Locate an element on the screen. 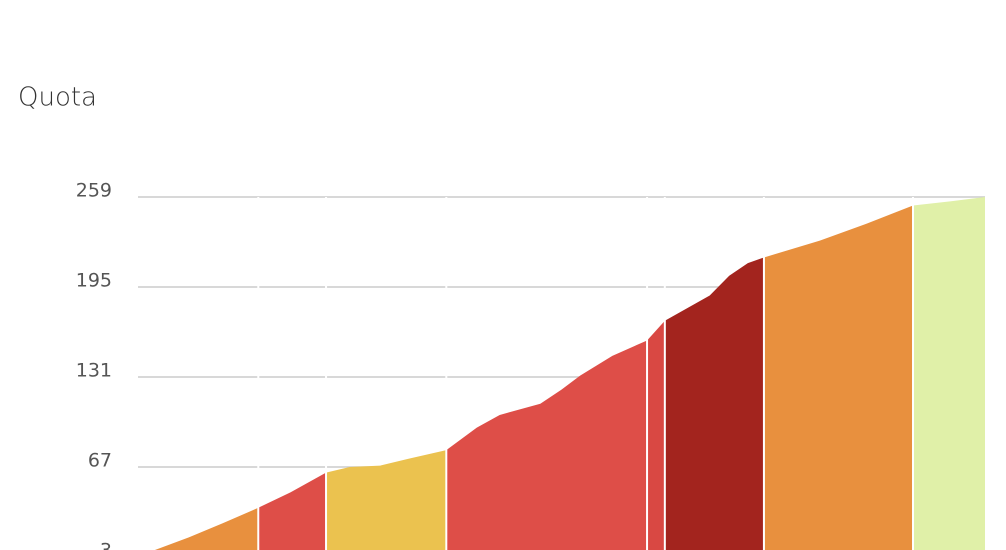  y-tick-label: 259 is located at coordinates (94, 191).